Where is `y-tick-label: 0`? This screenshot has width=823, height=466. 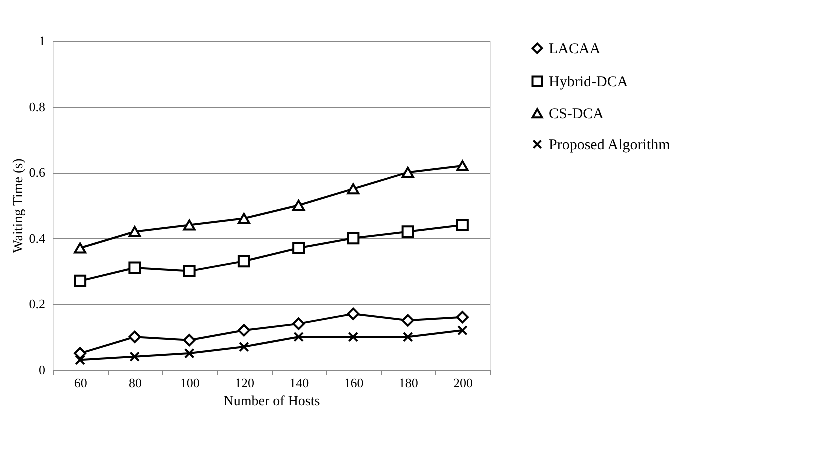 y-tick-label: 0 is located at coordinates (42, 370).